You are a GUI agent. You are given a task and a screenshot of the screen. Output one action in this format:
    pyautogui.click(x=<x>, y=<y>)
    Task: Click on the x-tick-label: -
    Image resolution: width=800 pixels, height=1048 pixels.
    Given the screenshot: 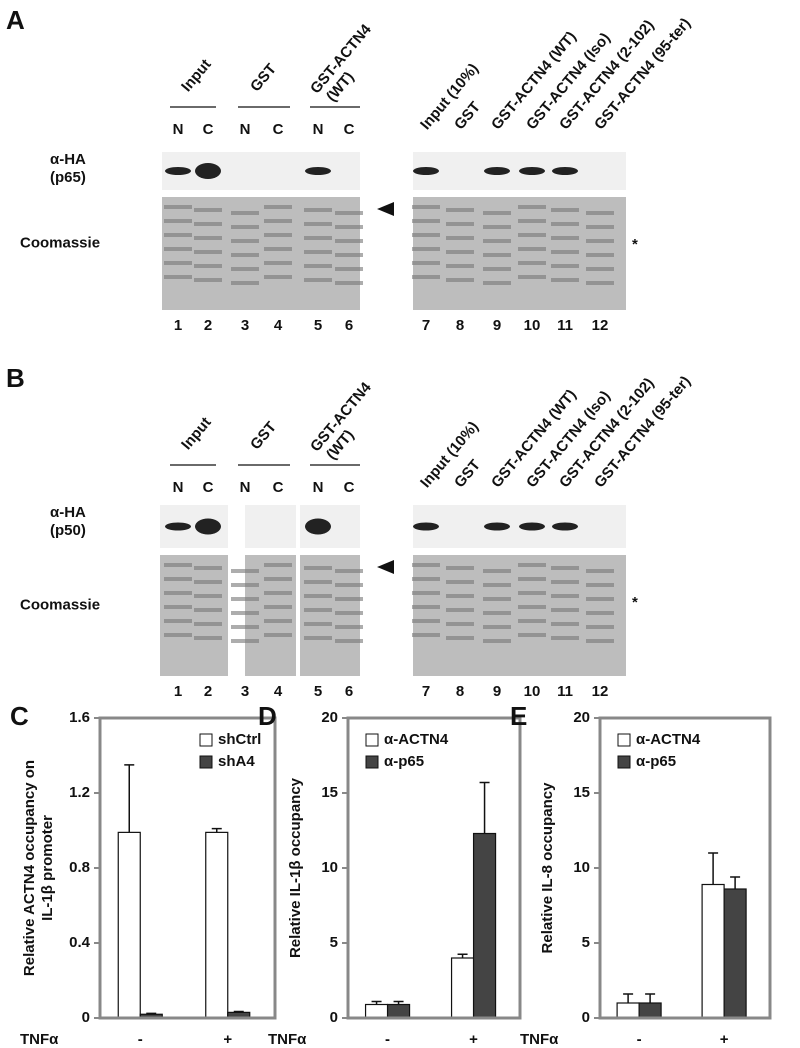 What is the action you would take?
    pyautogui.click(x=387, y=1039)
    